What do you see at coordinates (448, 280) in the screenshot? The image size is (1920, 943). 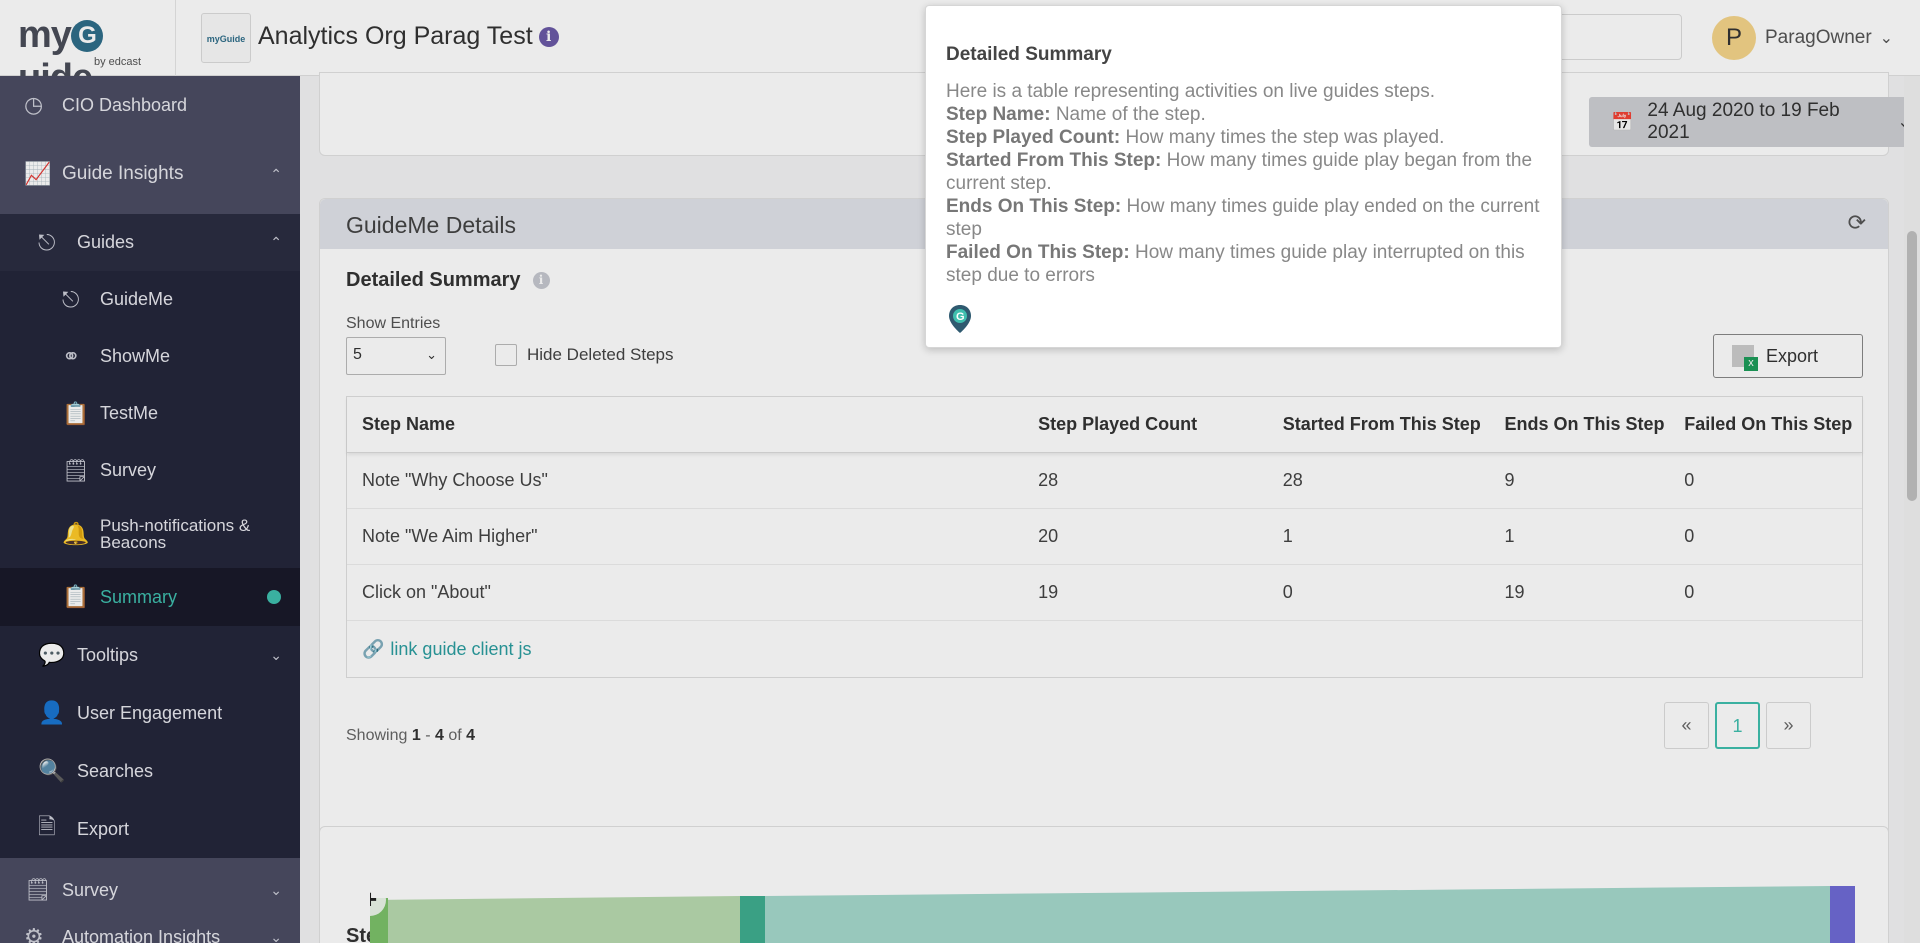 I see `section-title: Detailed Summary i` at bounding box center [448, 280].